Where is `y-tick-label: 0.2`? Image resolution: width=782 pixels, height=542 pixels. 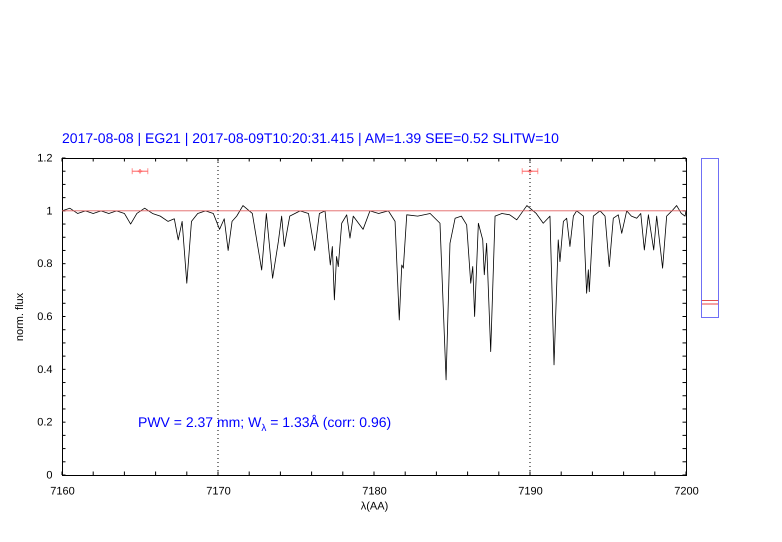 y-tick-label: 0.2 is located at coordinates (44, 422).